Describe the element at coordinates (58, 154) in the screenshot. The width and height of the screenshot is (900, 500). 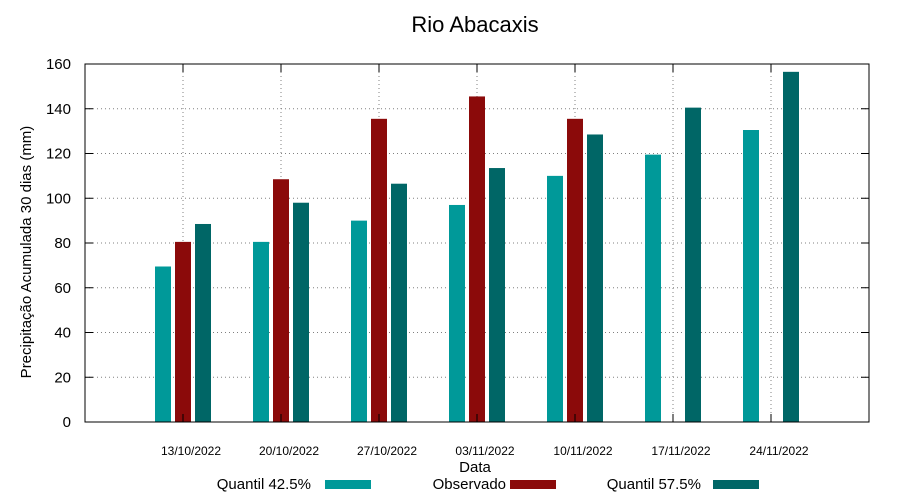
I see `y-tick-label: 120` at that location.